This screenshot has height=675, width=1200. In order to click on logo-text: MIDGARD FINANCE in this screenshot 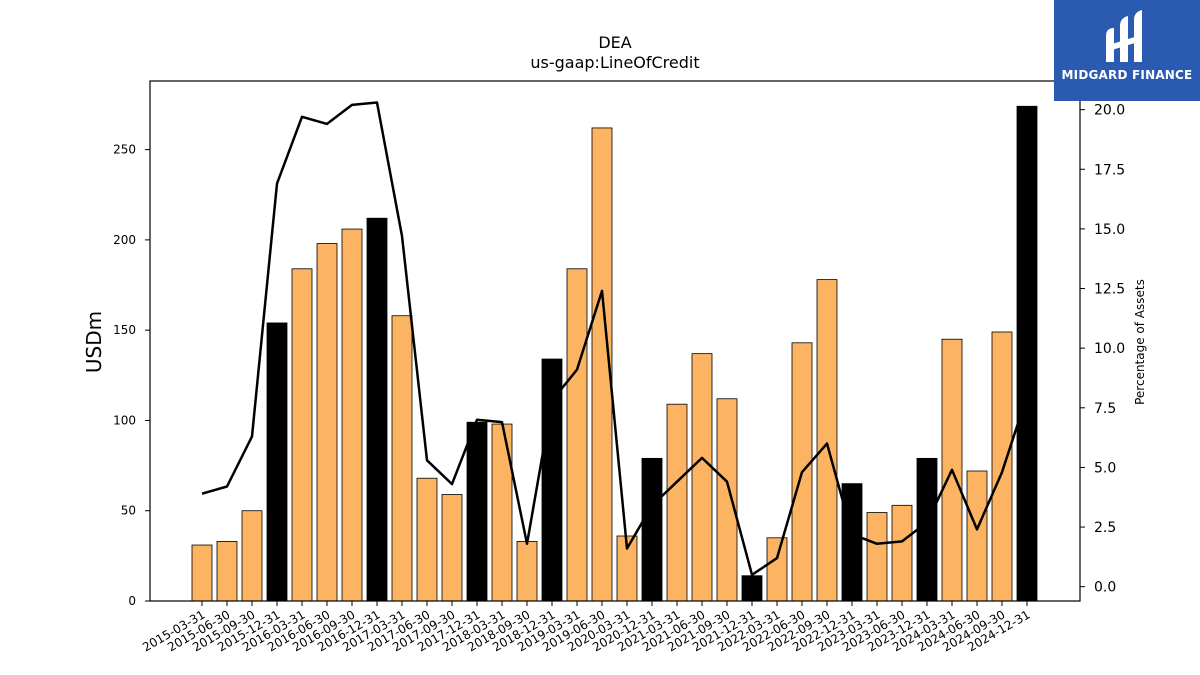, I will do `click(1127, 75)`.